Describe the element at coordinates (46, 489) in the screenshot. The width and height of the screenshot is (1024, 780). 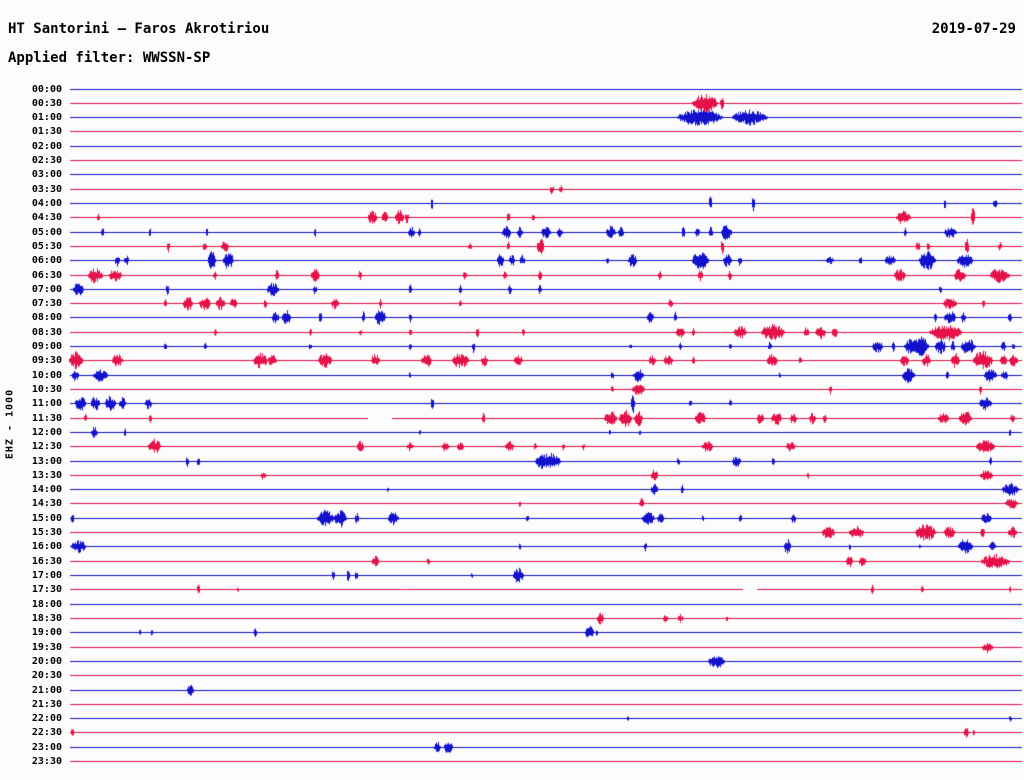
I see `time-label-1400: 14:00` at that location.